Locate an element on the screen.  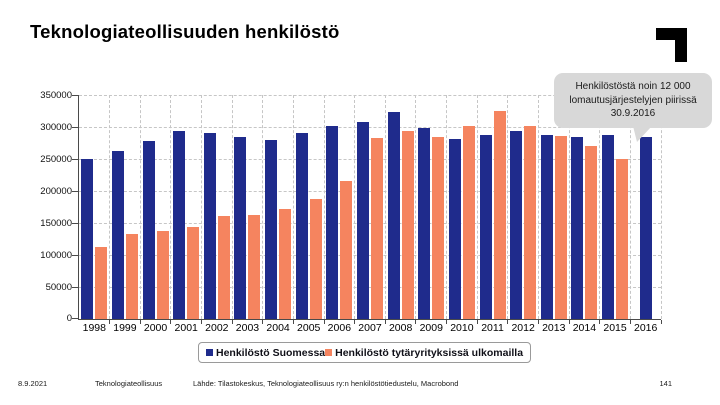
bar-ulkomailla-2002 is located at coordinates (223, 267).